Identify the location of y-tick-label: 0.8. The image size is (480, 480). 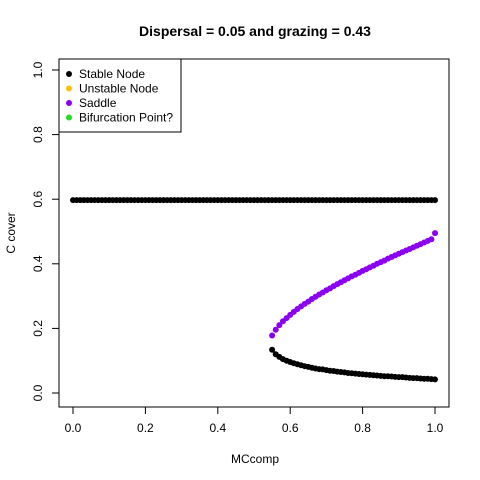
(38, 134).